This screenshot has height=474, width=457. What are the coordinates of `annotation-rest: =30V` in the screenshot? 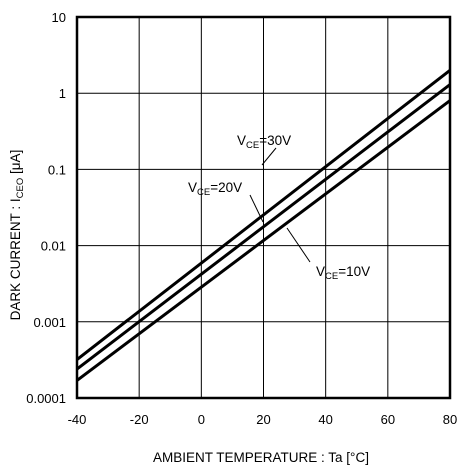 It's located at (275, 140).